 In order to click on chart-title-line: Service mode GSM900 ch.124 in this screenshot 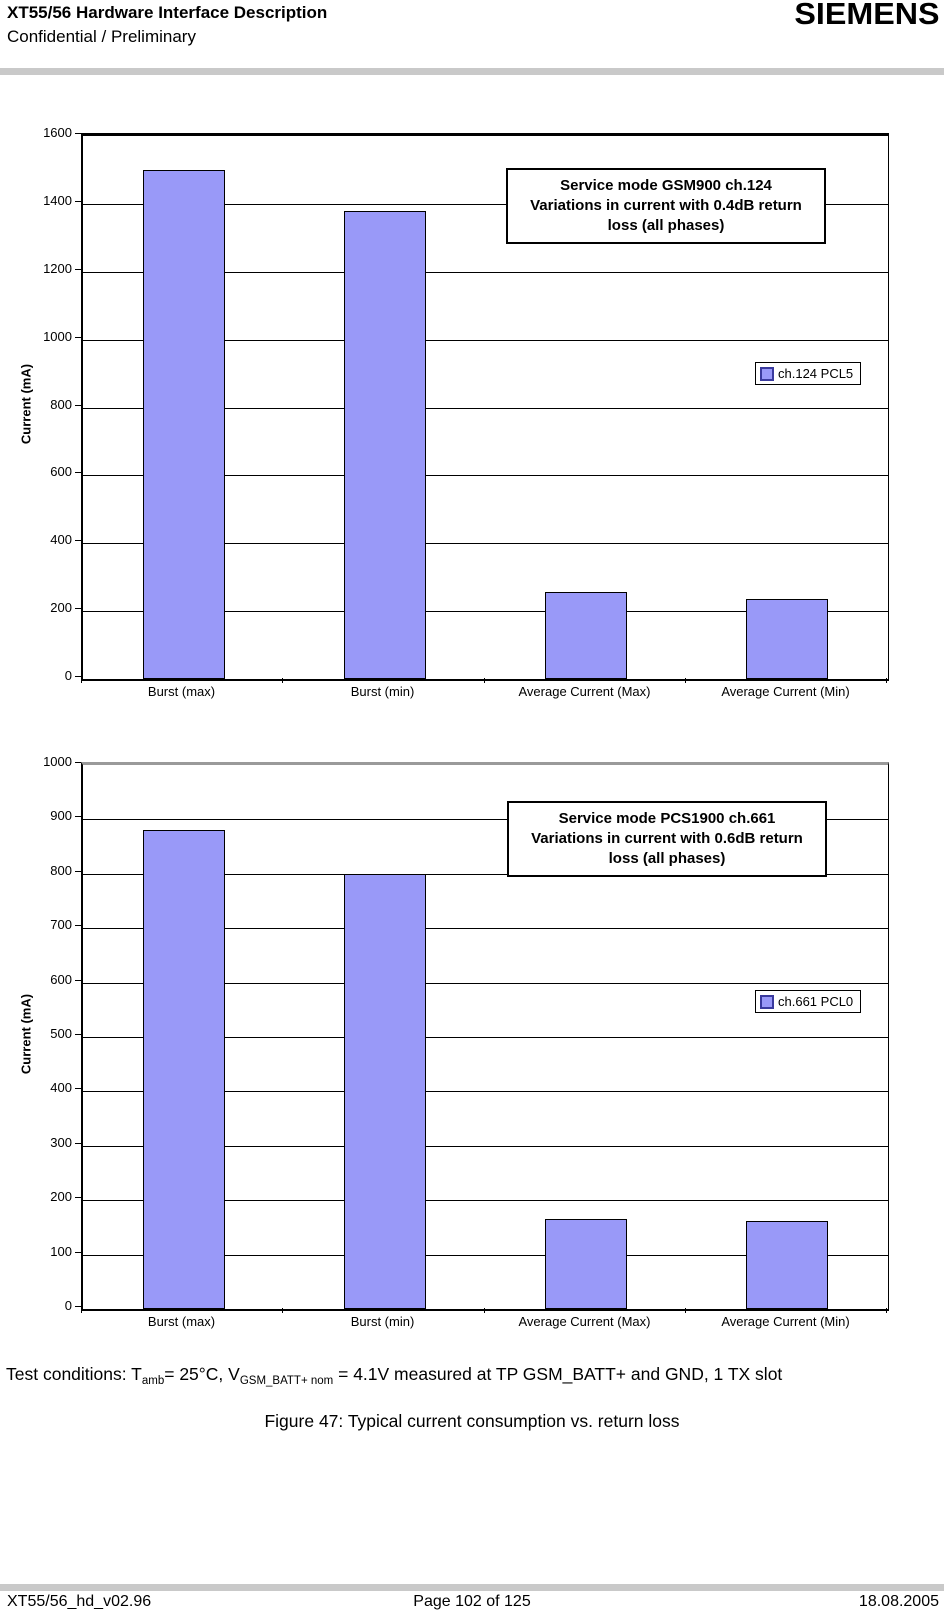, I will do `click(666, 185)`.